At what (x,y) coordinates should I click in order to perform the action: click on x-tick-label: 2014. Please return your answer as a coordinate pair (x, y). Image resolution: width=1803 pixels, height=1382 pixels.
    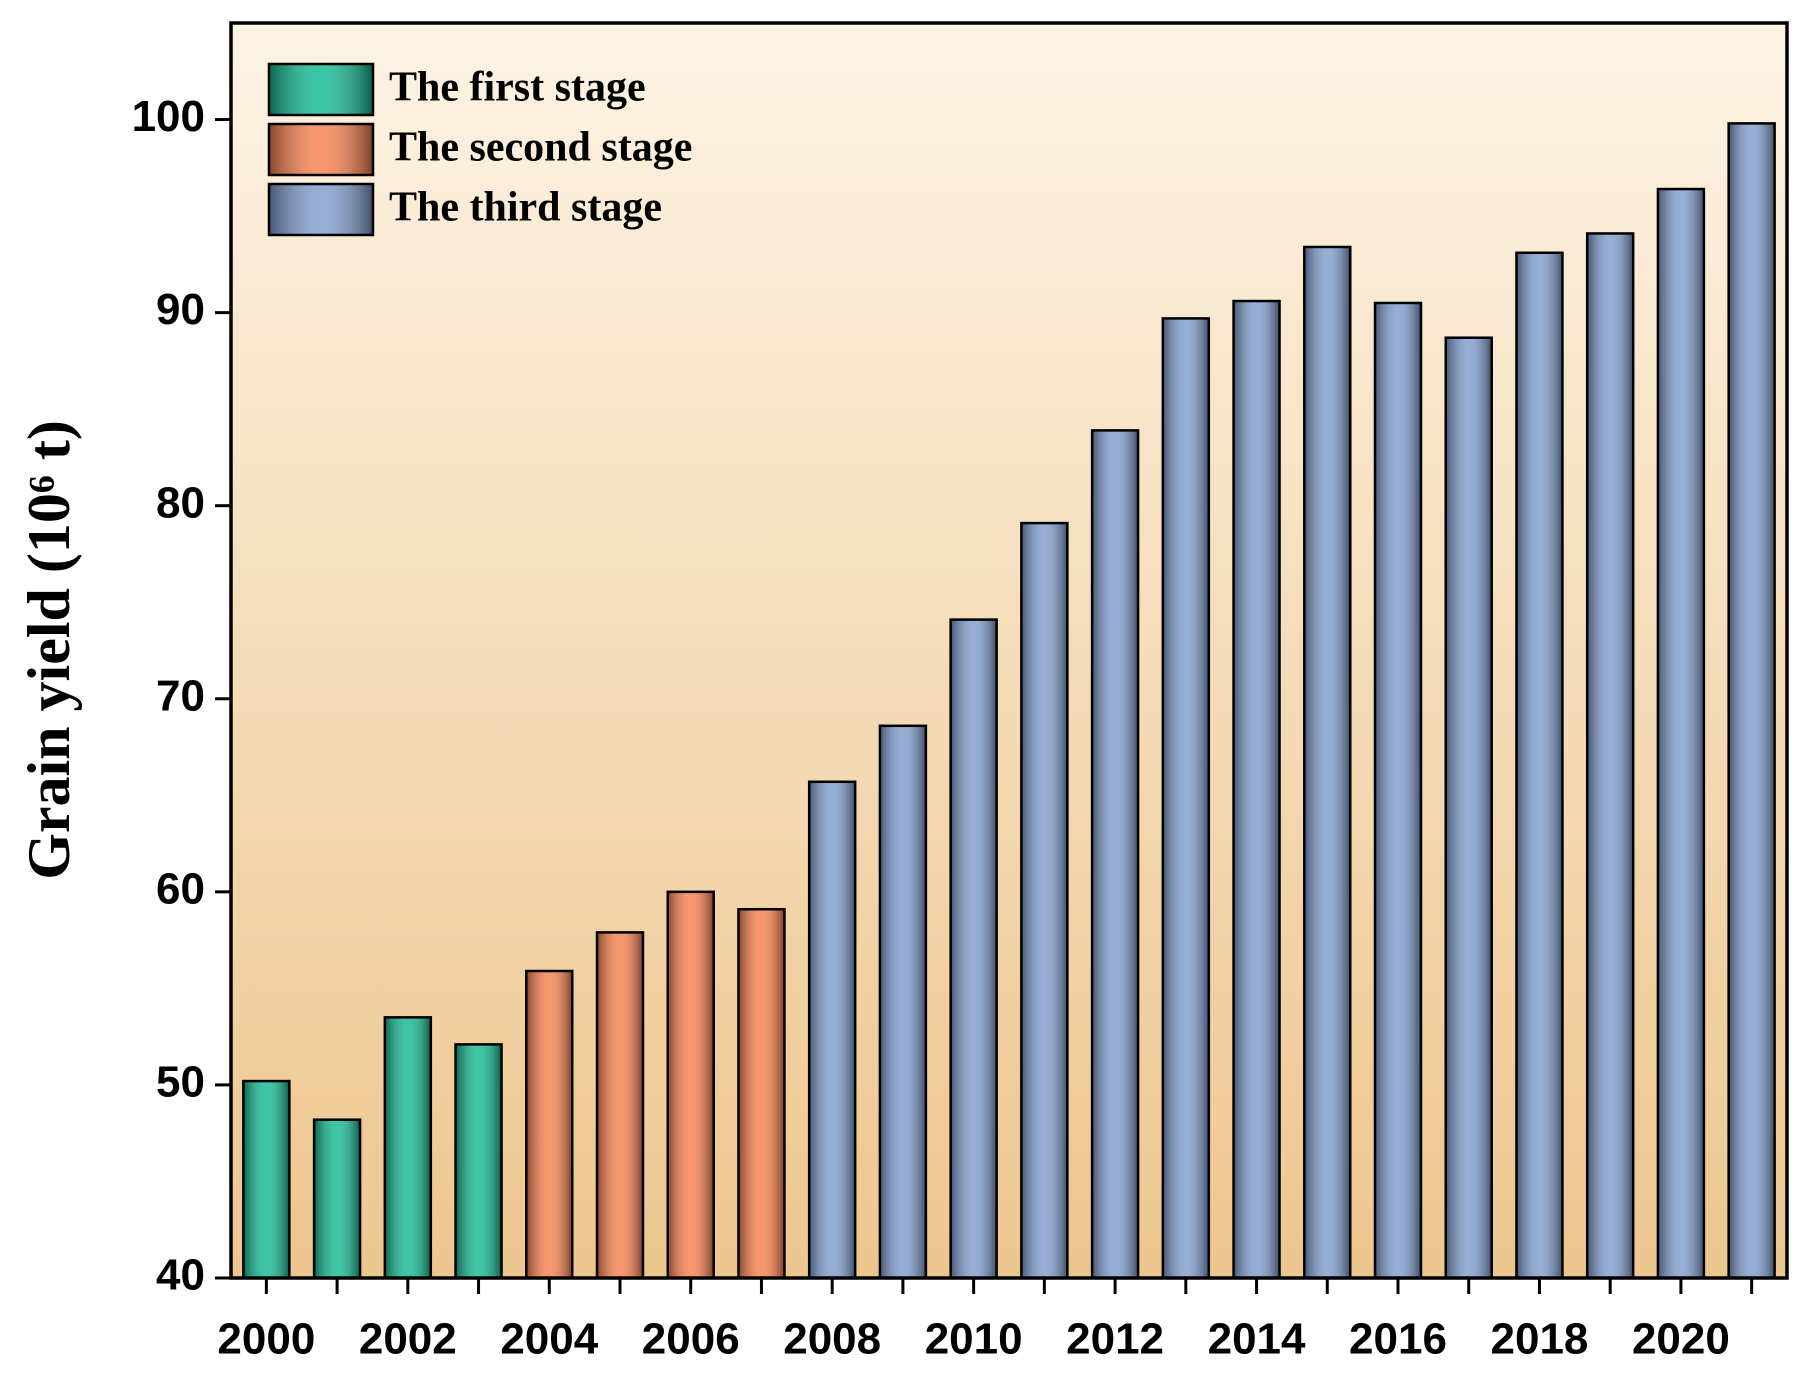
    Looking at the image, I should click on (1257, 1339).